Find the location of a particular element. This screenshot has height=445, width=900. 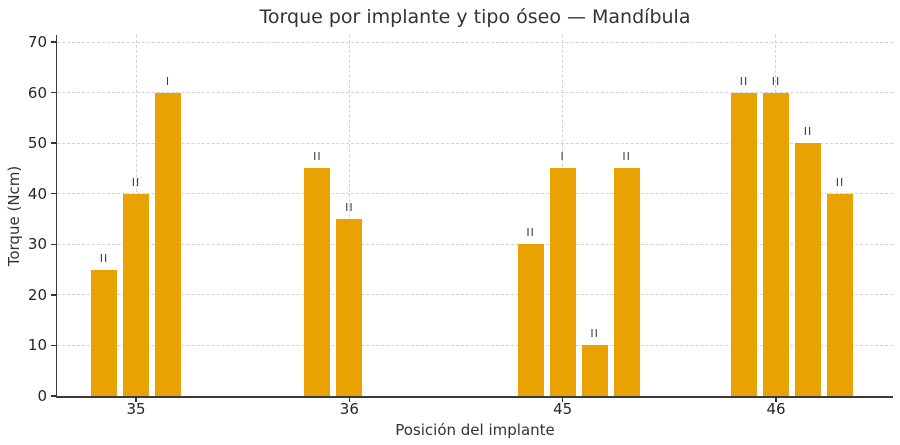

x-tick-label: 36 is located at coordinates (349, 409).